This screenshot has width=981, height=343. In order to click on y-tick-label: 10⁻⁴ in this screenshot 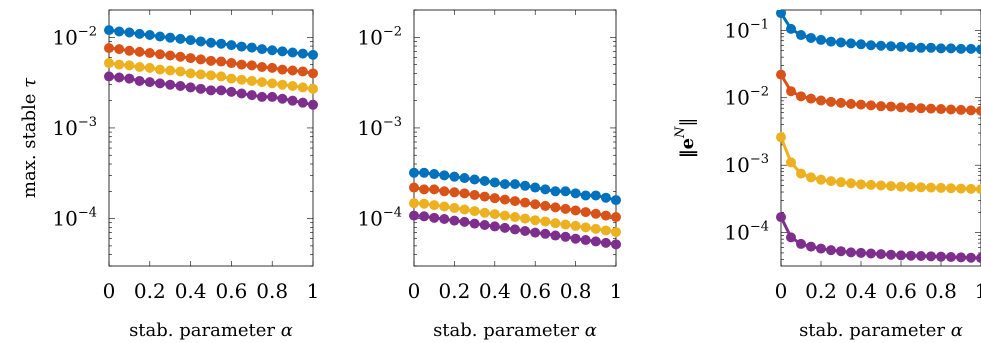, I will do `click(74, 218)`.